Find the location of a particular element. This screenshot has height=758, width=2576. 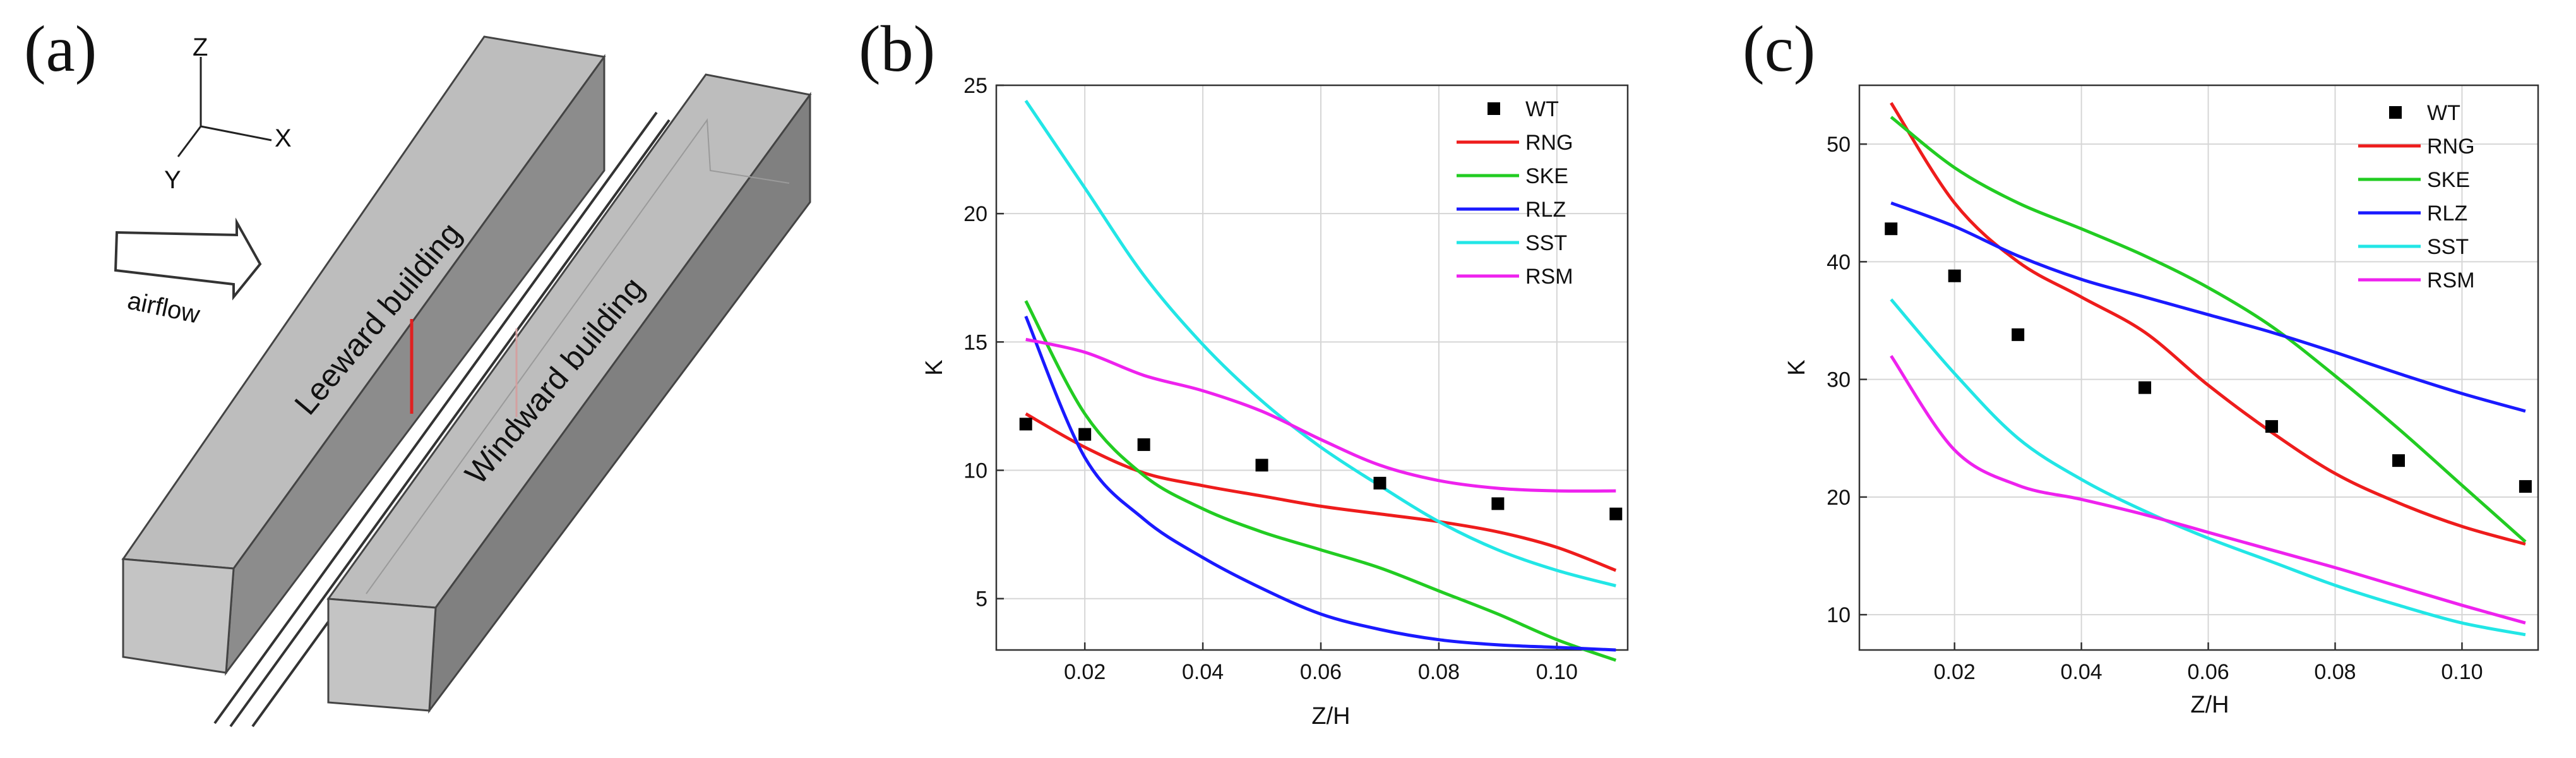

y-tick-label: 40 is located at coordinates (1839, 262).